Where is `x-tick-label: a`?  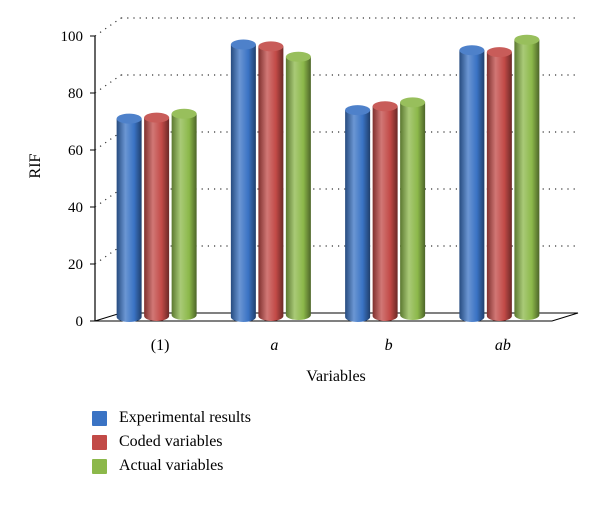
x-tick-label: a is located at coordinates (274, 345).